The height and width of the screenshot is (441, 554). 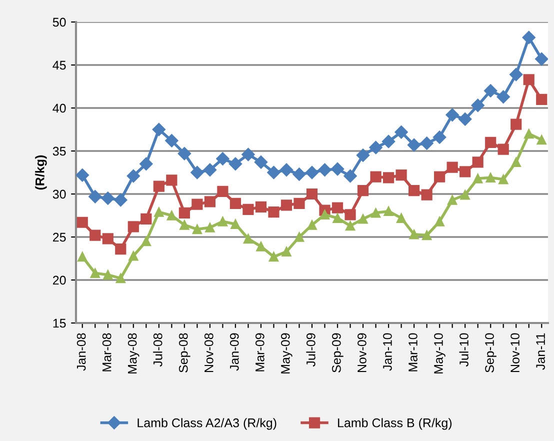 What do you see at coordinates (107, 352) in the screenshot?
I see `x-tick-label: Mar-08` at bounding box center [107, 352].